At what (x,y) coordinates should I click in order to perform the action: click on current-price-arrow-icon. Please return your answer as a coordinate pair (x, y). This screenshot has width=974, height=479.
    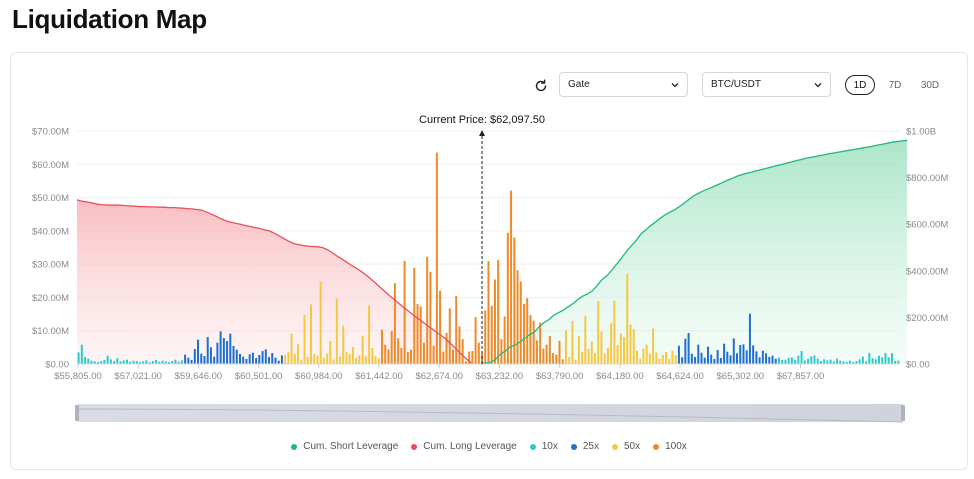
    Looking at the image, I should click on (482, 133).